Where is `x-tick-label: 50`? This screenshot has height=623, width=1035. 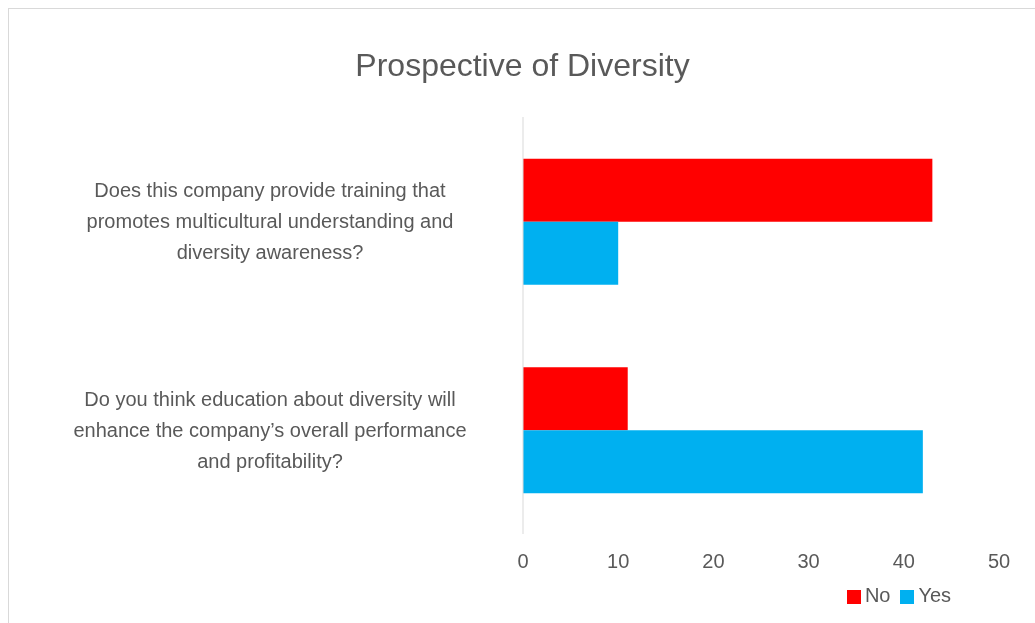 x-tick-label: 50 is located at coordinates (999, 561).